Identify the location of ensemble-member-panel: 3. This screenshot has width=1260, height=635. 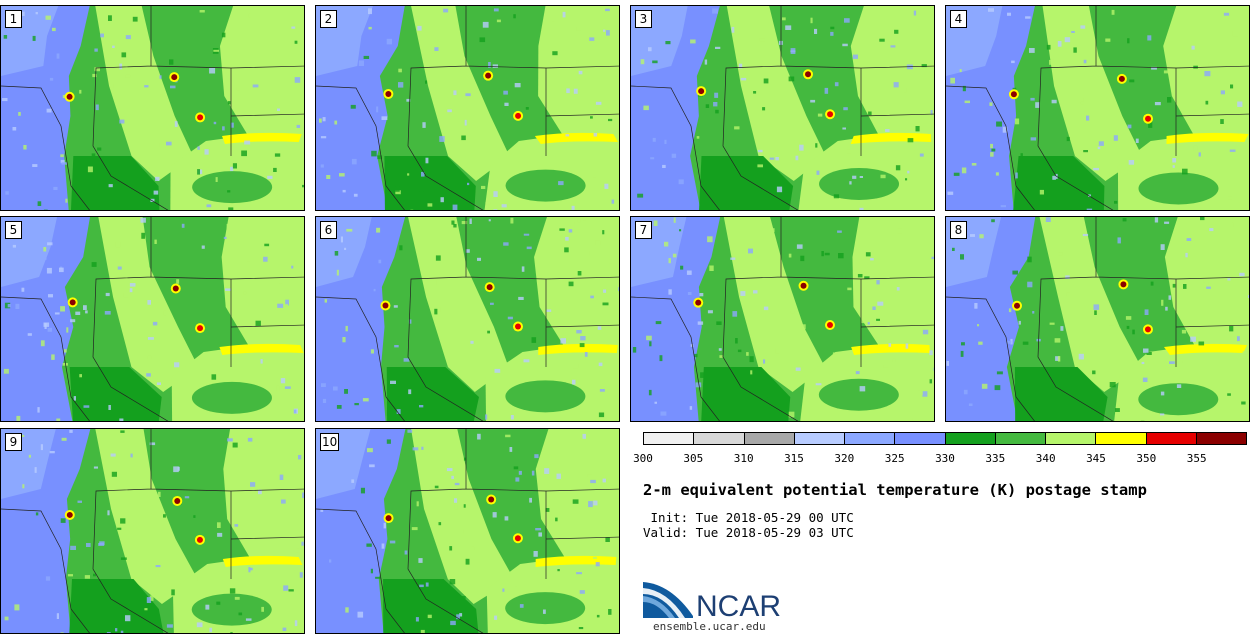
(782, 108).